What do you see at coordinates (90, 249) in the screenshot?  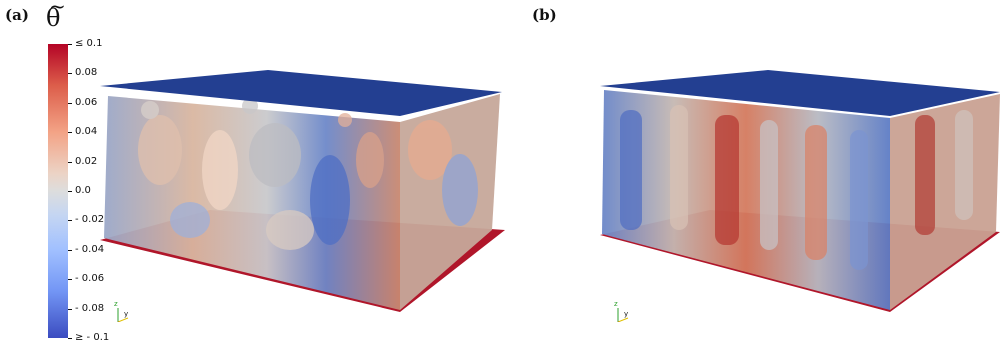 I see `colorbar-tick-label: - 0.04` at bounding box center [90, 249].